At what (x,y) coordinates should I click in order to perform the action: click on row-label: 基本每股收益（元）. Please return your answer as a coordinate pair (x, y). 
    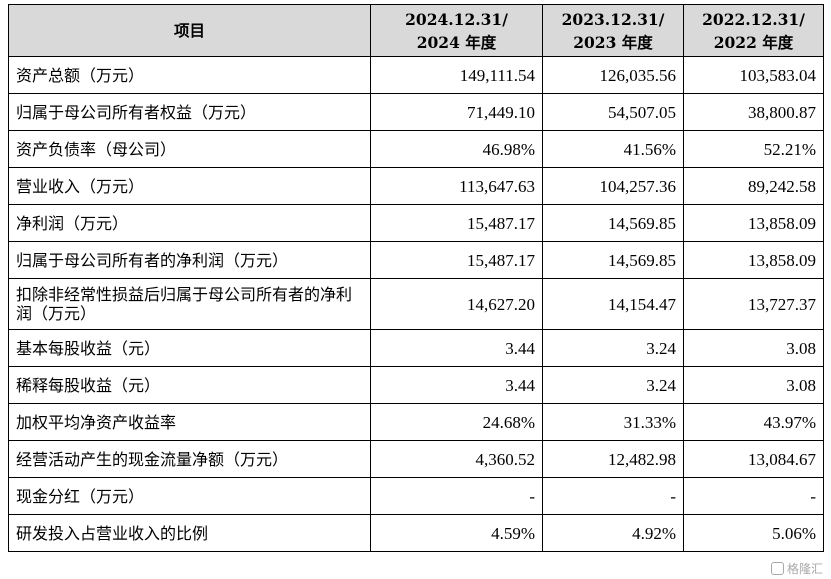
    Looking at the image, I should click on (189, 348).